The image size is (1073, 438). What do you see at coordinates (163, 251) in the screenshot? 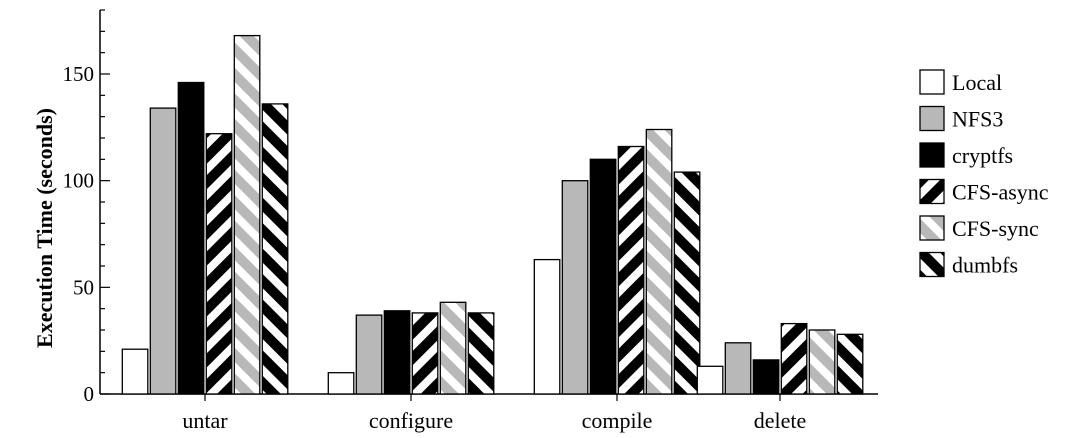
I see `bar-nfs3-untar` at bounding box center [163, 251].